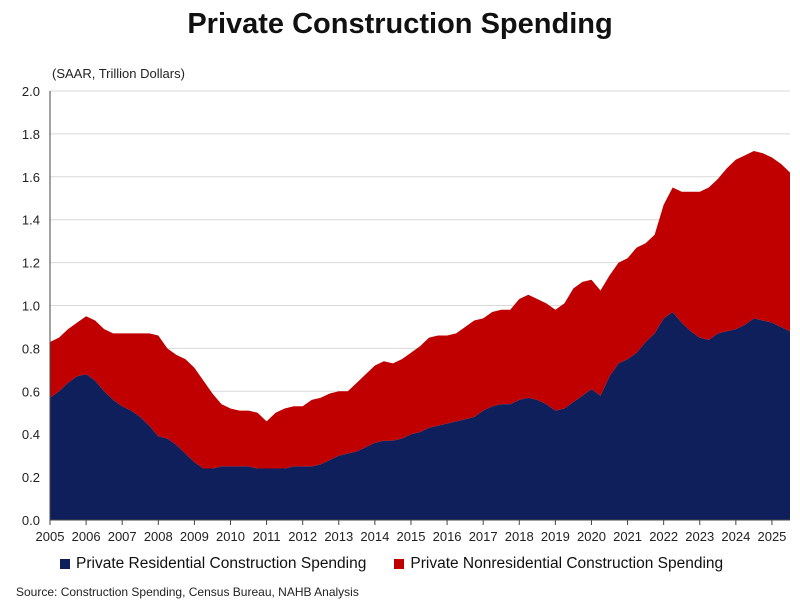 This screenshot has width=800, height=608. Describe the element at coordinates (31, 91) in the screenshot. I see `y-tick-label: 2.0` at that location.